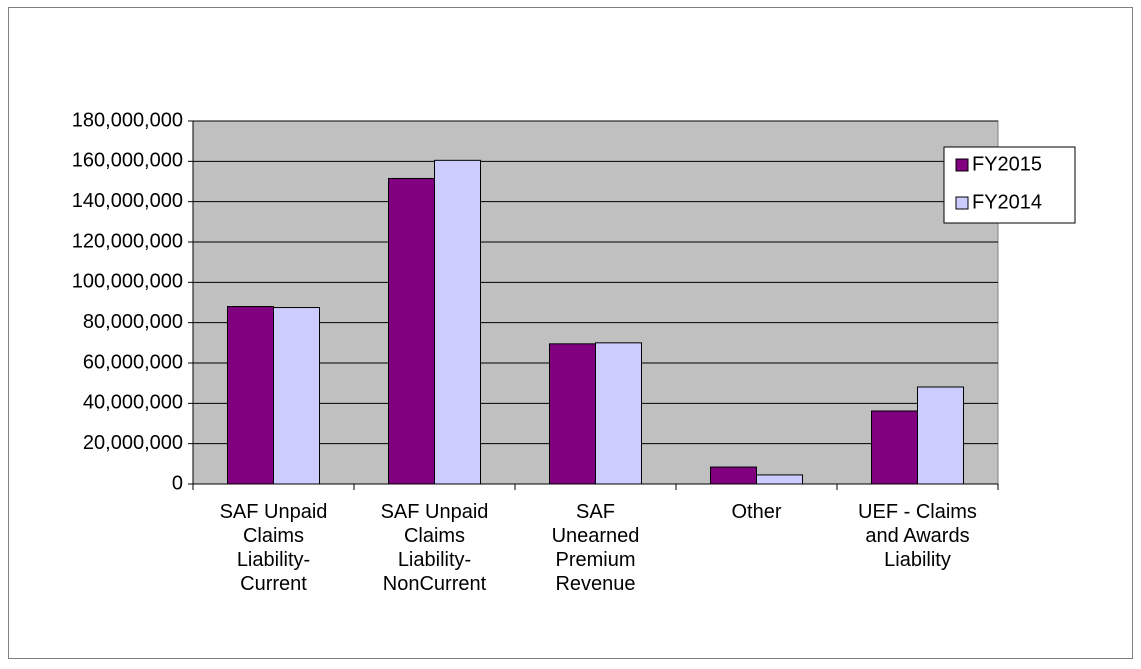 The height and width of the screenshot is (669, 1141). What do you see at coordinates (127, 241) in the screenshot?
I see `y-tick-label: 120,000,000` at bounding box center [127, 241].